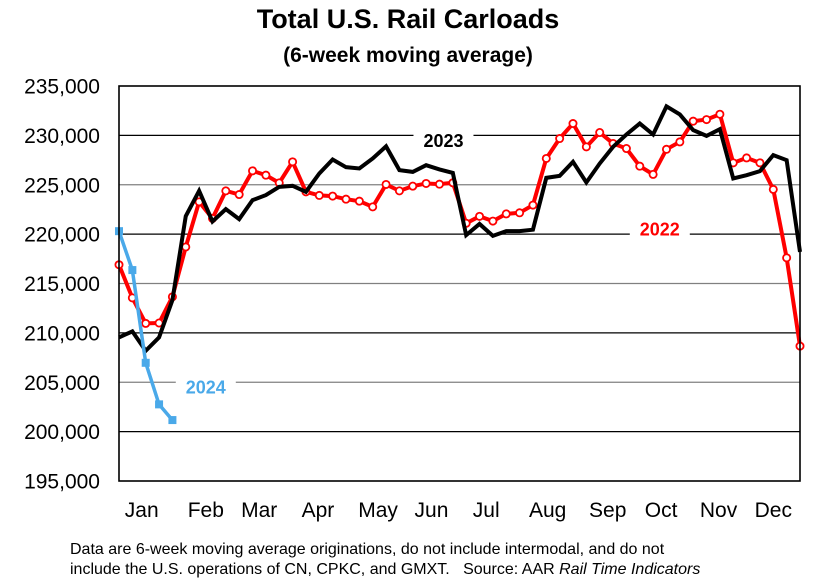 The image size is (816, 587). What do you see at coordinates (661, 510) in the screenshot?
I see `x-tick-label: Oct` at bounding box center [661, 510].